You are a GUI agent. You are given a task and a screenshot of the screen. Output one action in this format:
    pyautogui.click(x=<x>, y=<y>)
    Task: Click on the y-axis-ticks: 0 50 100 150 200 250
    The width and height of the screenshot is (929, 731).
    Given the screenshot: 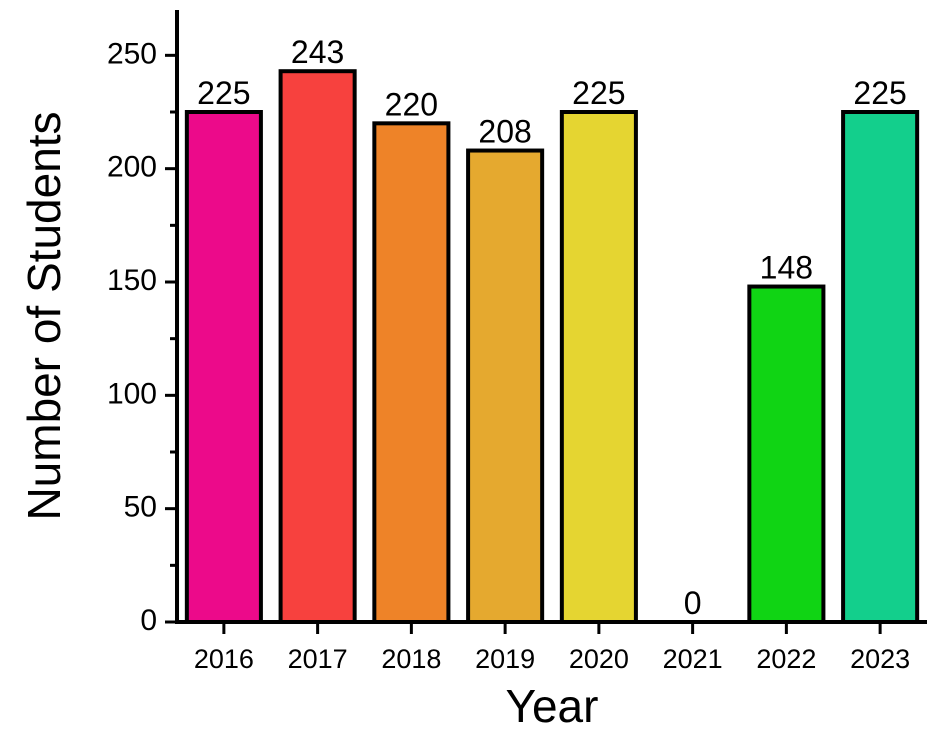 What is the action you would take?
    pyautogui.click(x=142, y=337)
    